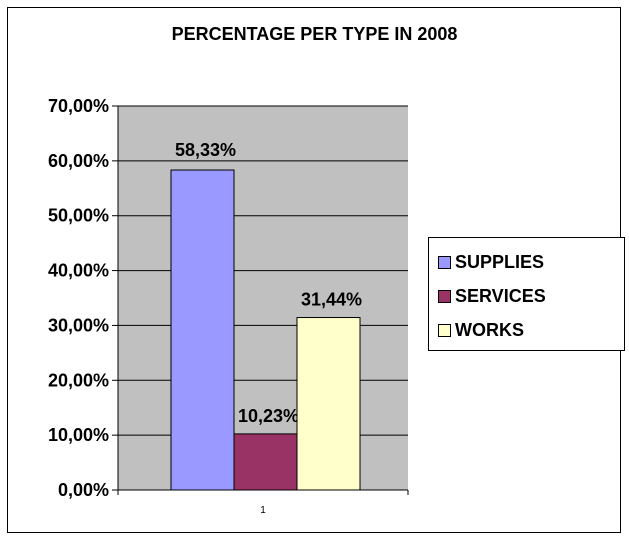 The width and height of the screenshot is (629, 540). I want to click on data-label-services: 10,23%, so click(268, 416).